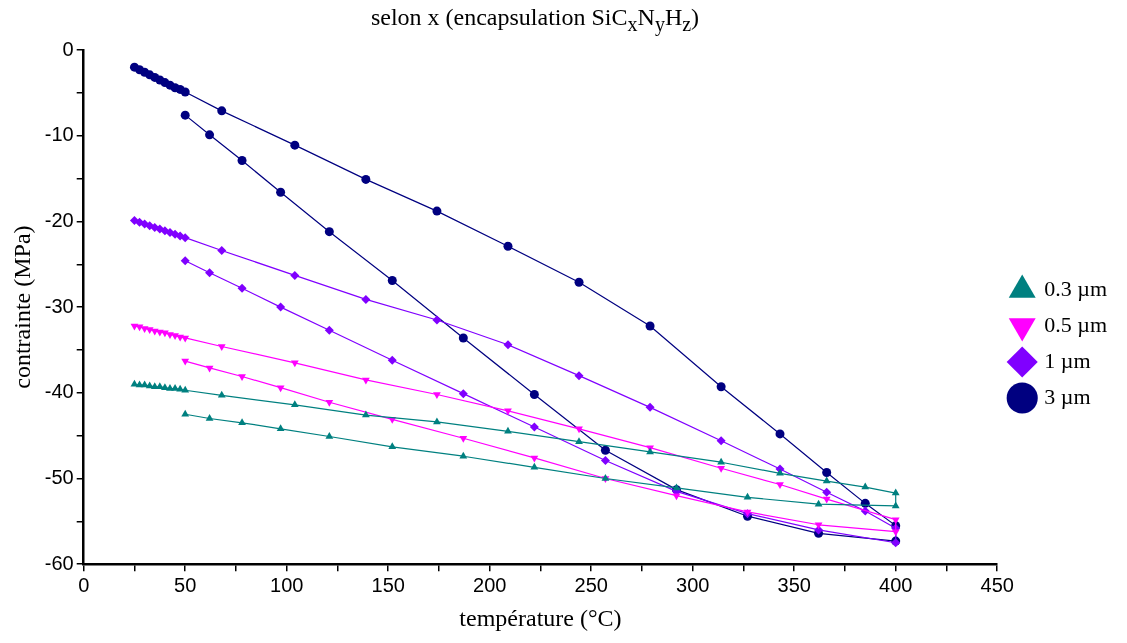 Image resolution: width=1127 pixels, height=643 pixels. Describe the element at coordinates (1067, 396) in the screenshot. I see `legend-label: 3 µm` at that location.